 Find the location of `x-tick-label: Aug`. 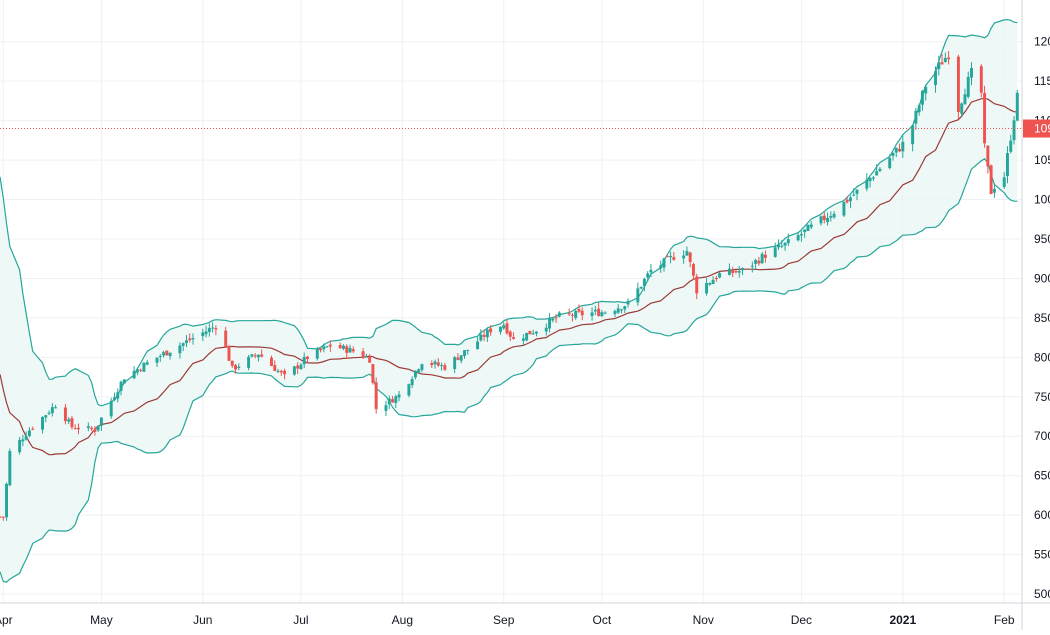

x-tick-label: Aug is located at coordinates (402, 620).